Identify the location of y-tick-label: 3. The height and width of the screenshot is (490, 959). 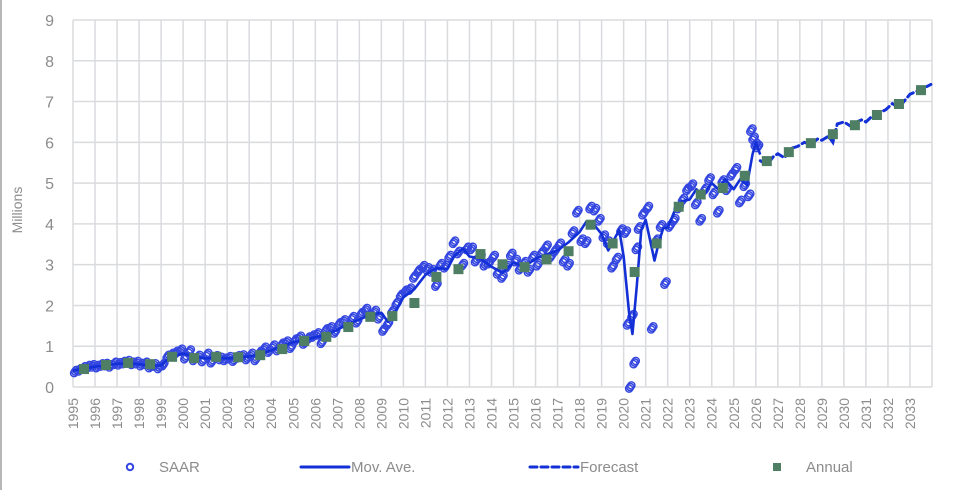
(49, 266).